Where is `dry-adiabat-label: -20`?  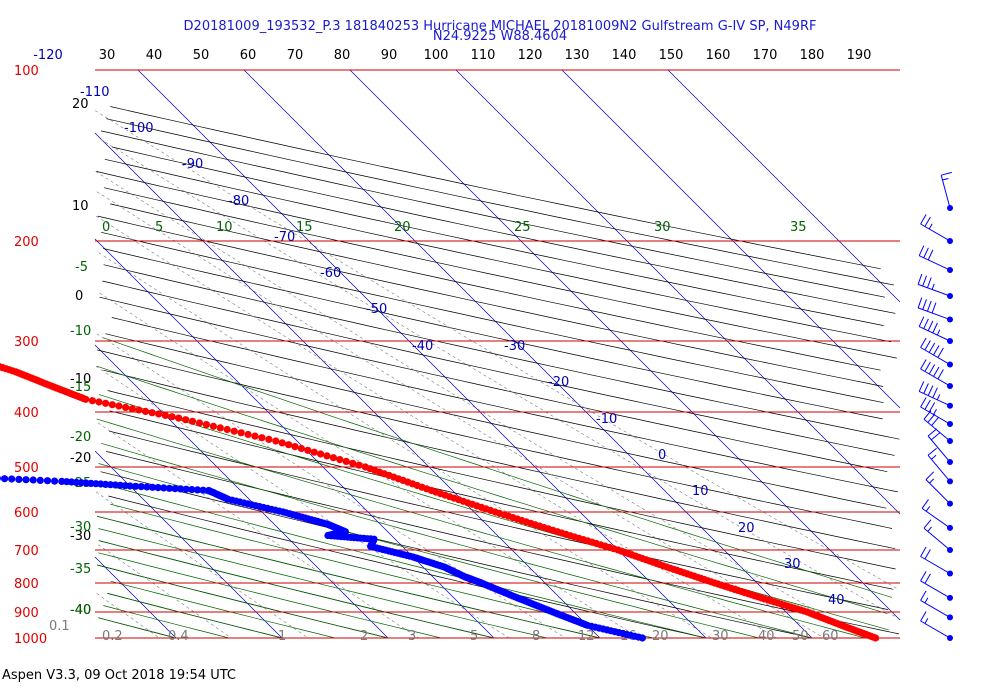 dry-adiabat-label: -20 is located at coordinates (80, 458).